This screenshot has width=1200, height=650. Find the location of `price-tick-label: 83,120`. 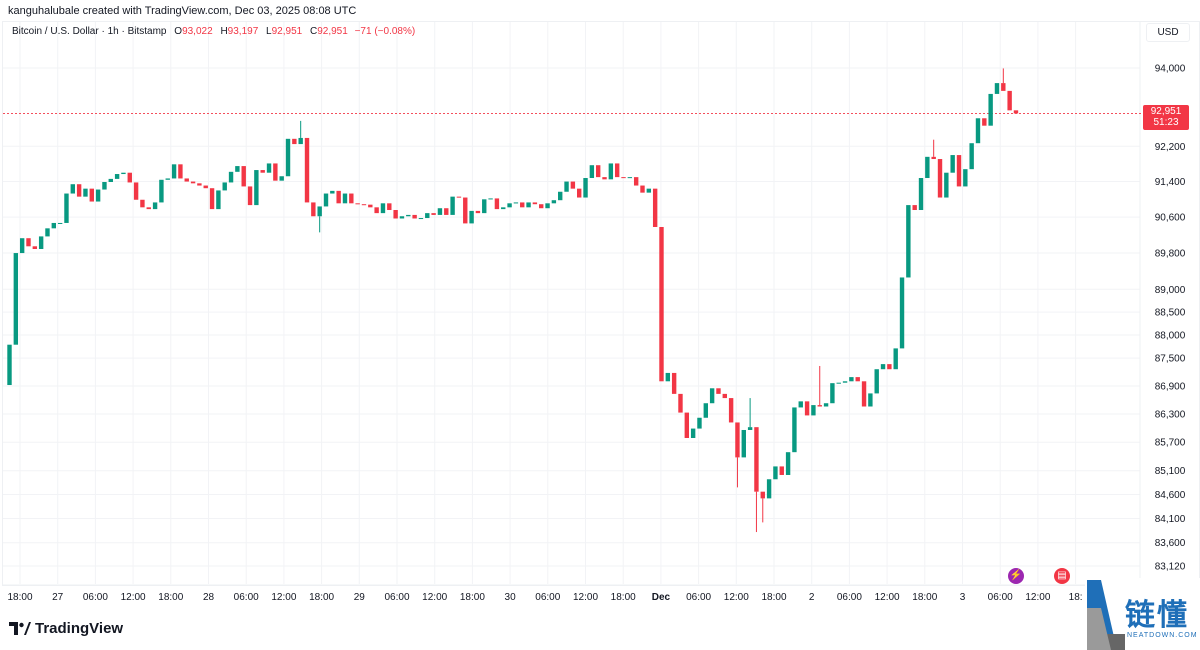

price-tick-label: 83,120 is located at coordinates (1170, 567).